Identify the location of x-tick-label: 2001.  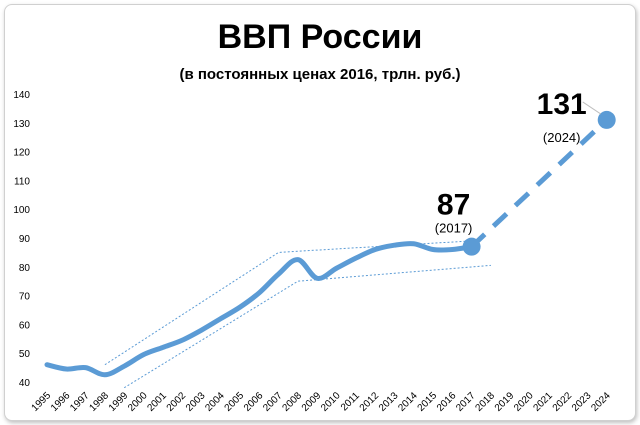
(157, 402).